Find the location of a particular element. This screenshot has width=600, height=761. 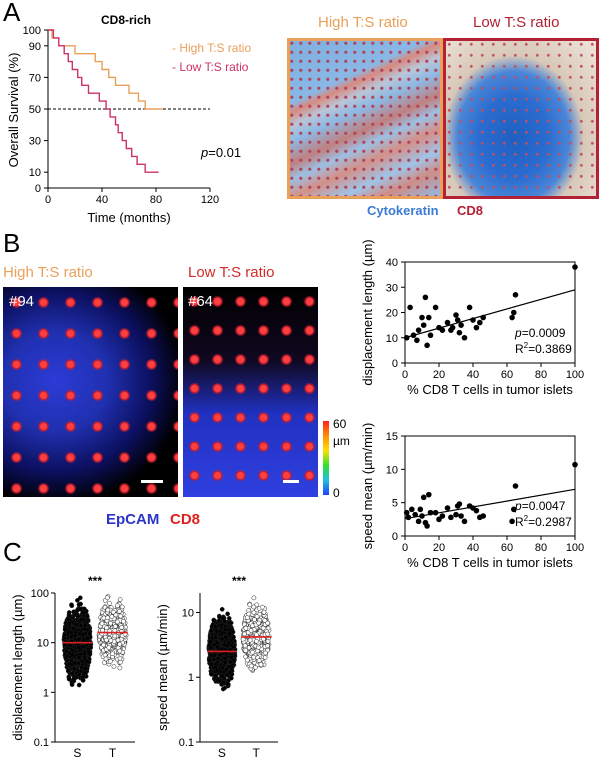

dotplot-speed-cloud-T is located at coordinates (256, 634).